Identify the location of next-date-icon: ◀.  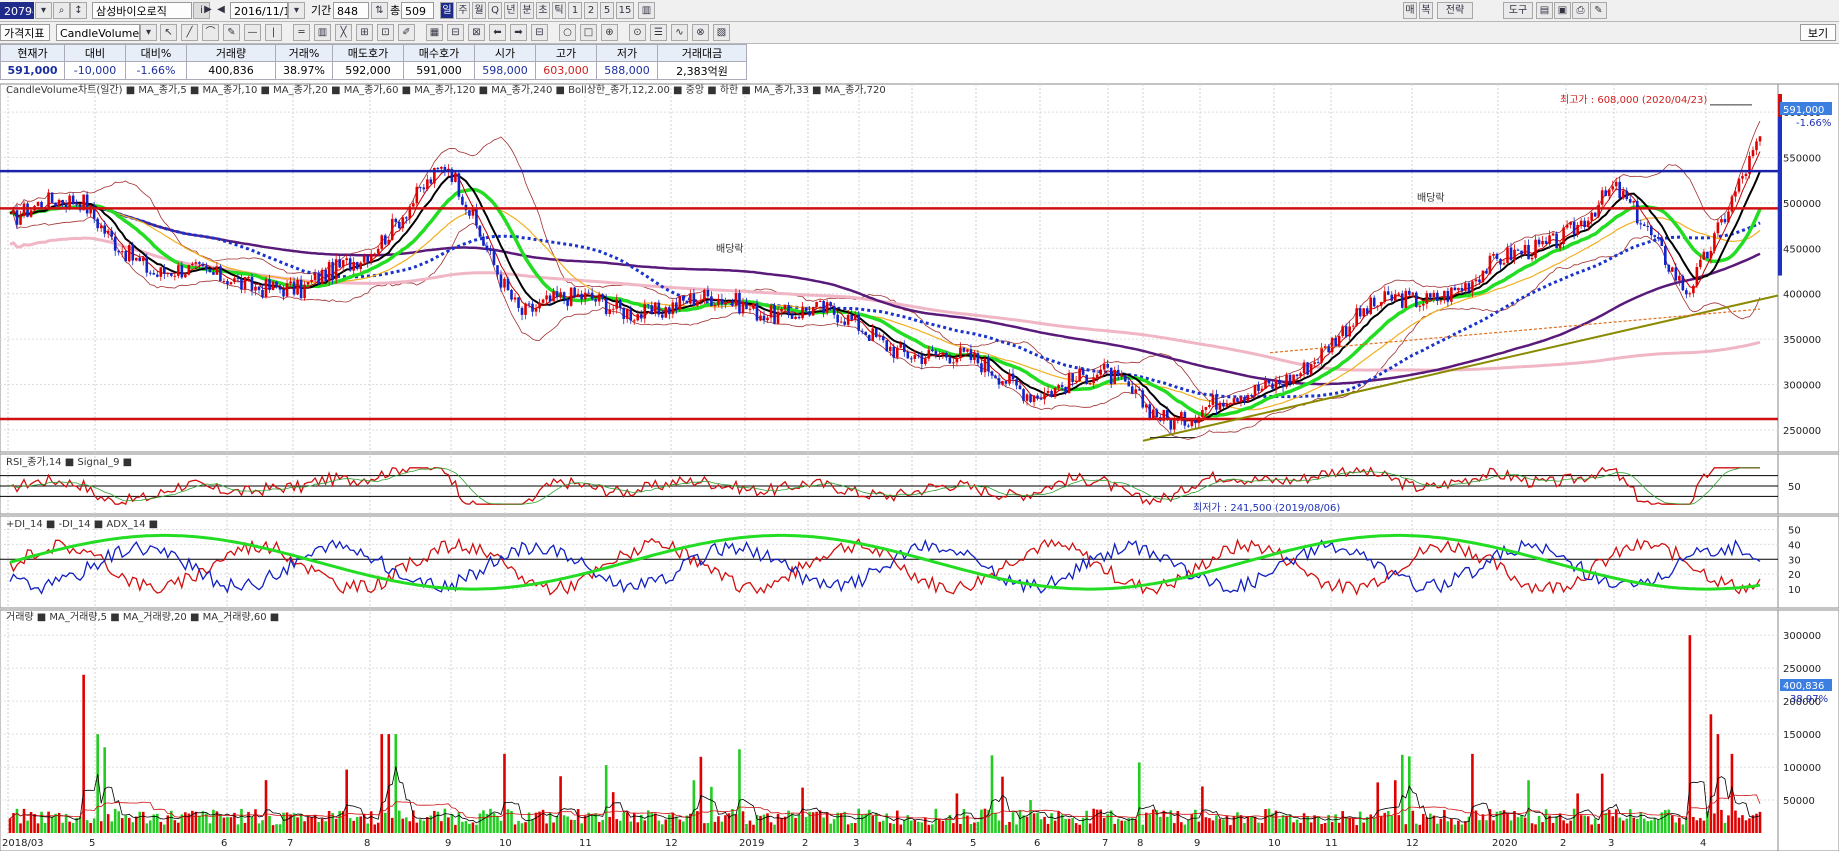
(221, 9).